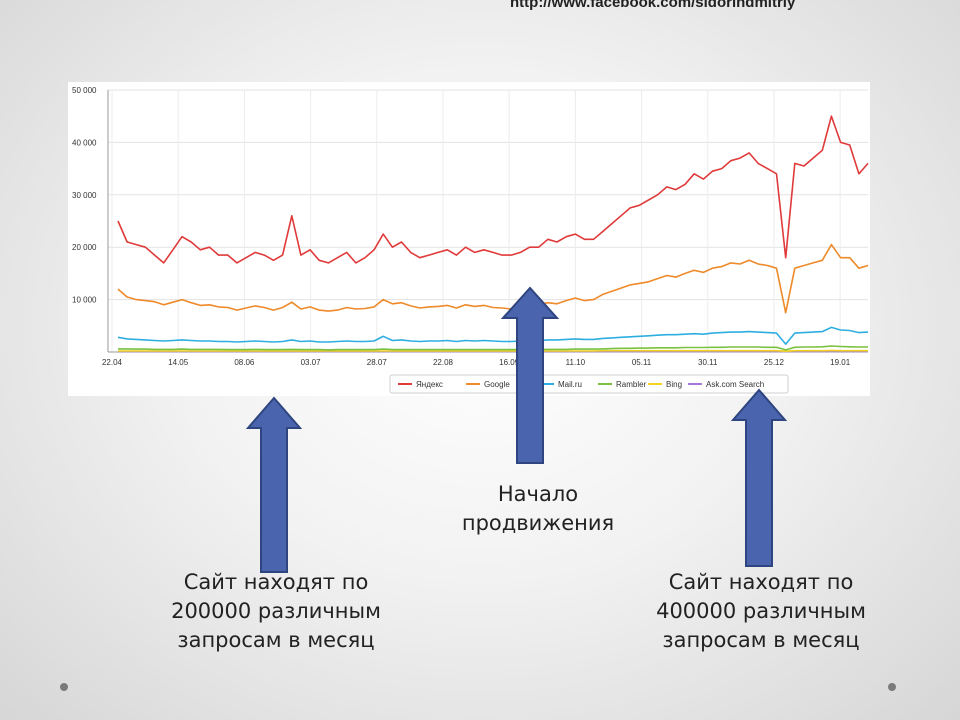 The width and height of the screenshot is (960, 720). What do you see at coordinates (311, 362) in the screenshot?
I see `x-tick-label: 03.07` at bounding box center [311, 362].